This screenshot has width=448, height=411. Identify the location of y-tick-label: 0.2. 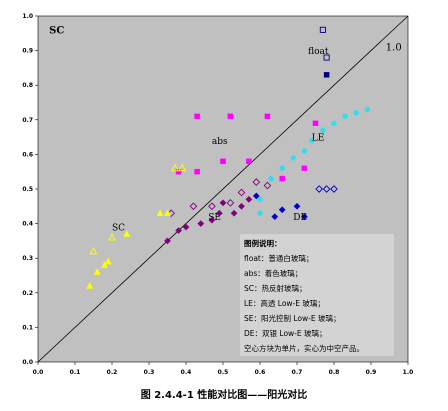
(27, 293).